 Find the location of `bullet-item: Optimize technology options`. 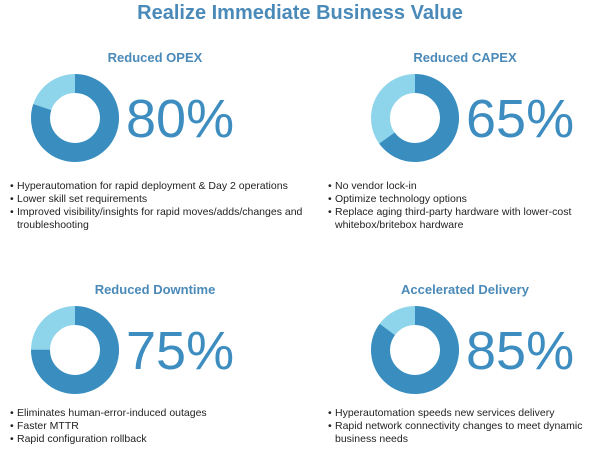

bullet-item: Optimize technology options is located at coordinates (458, 199).